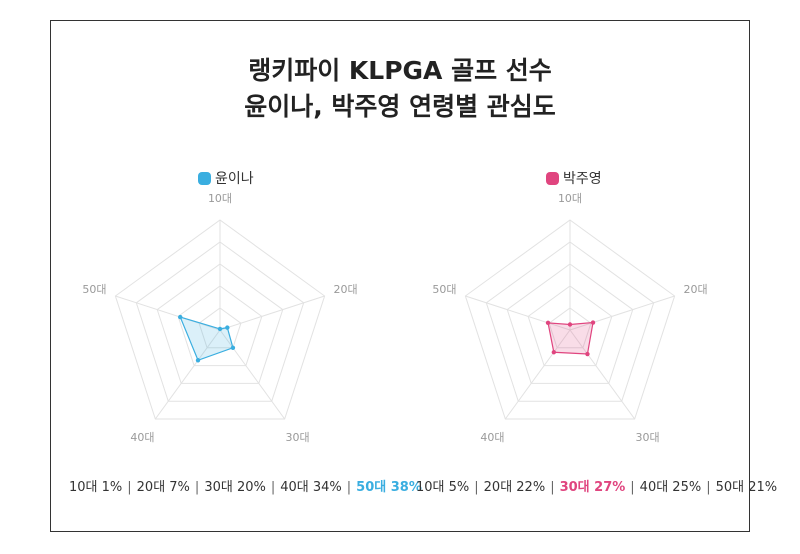  I want to click on axis-label-park-3: 40대, so click(492, 437).